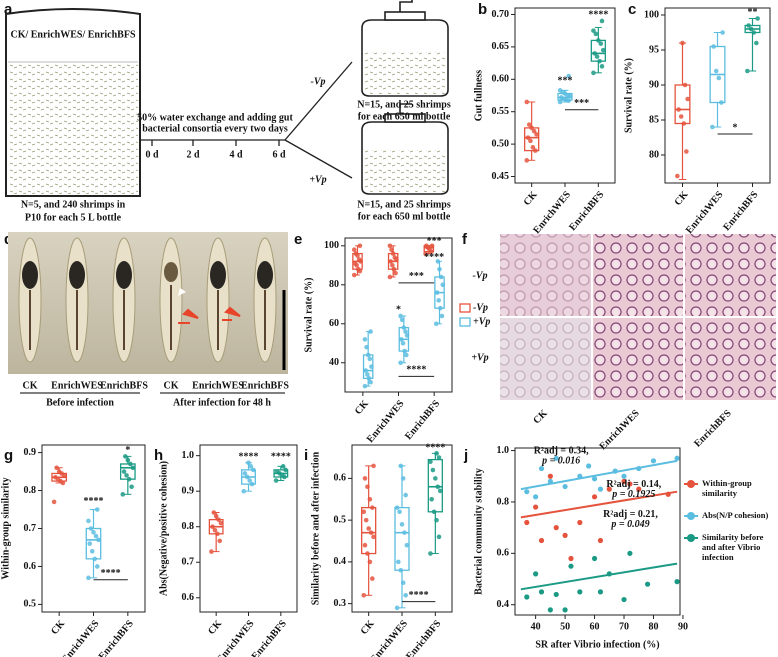 The width and height of the screenshot is (778, 657). Describe the element at coordinates (265, 385) in the screenshot. I see `photo-label: EnrichBFS` at that location.